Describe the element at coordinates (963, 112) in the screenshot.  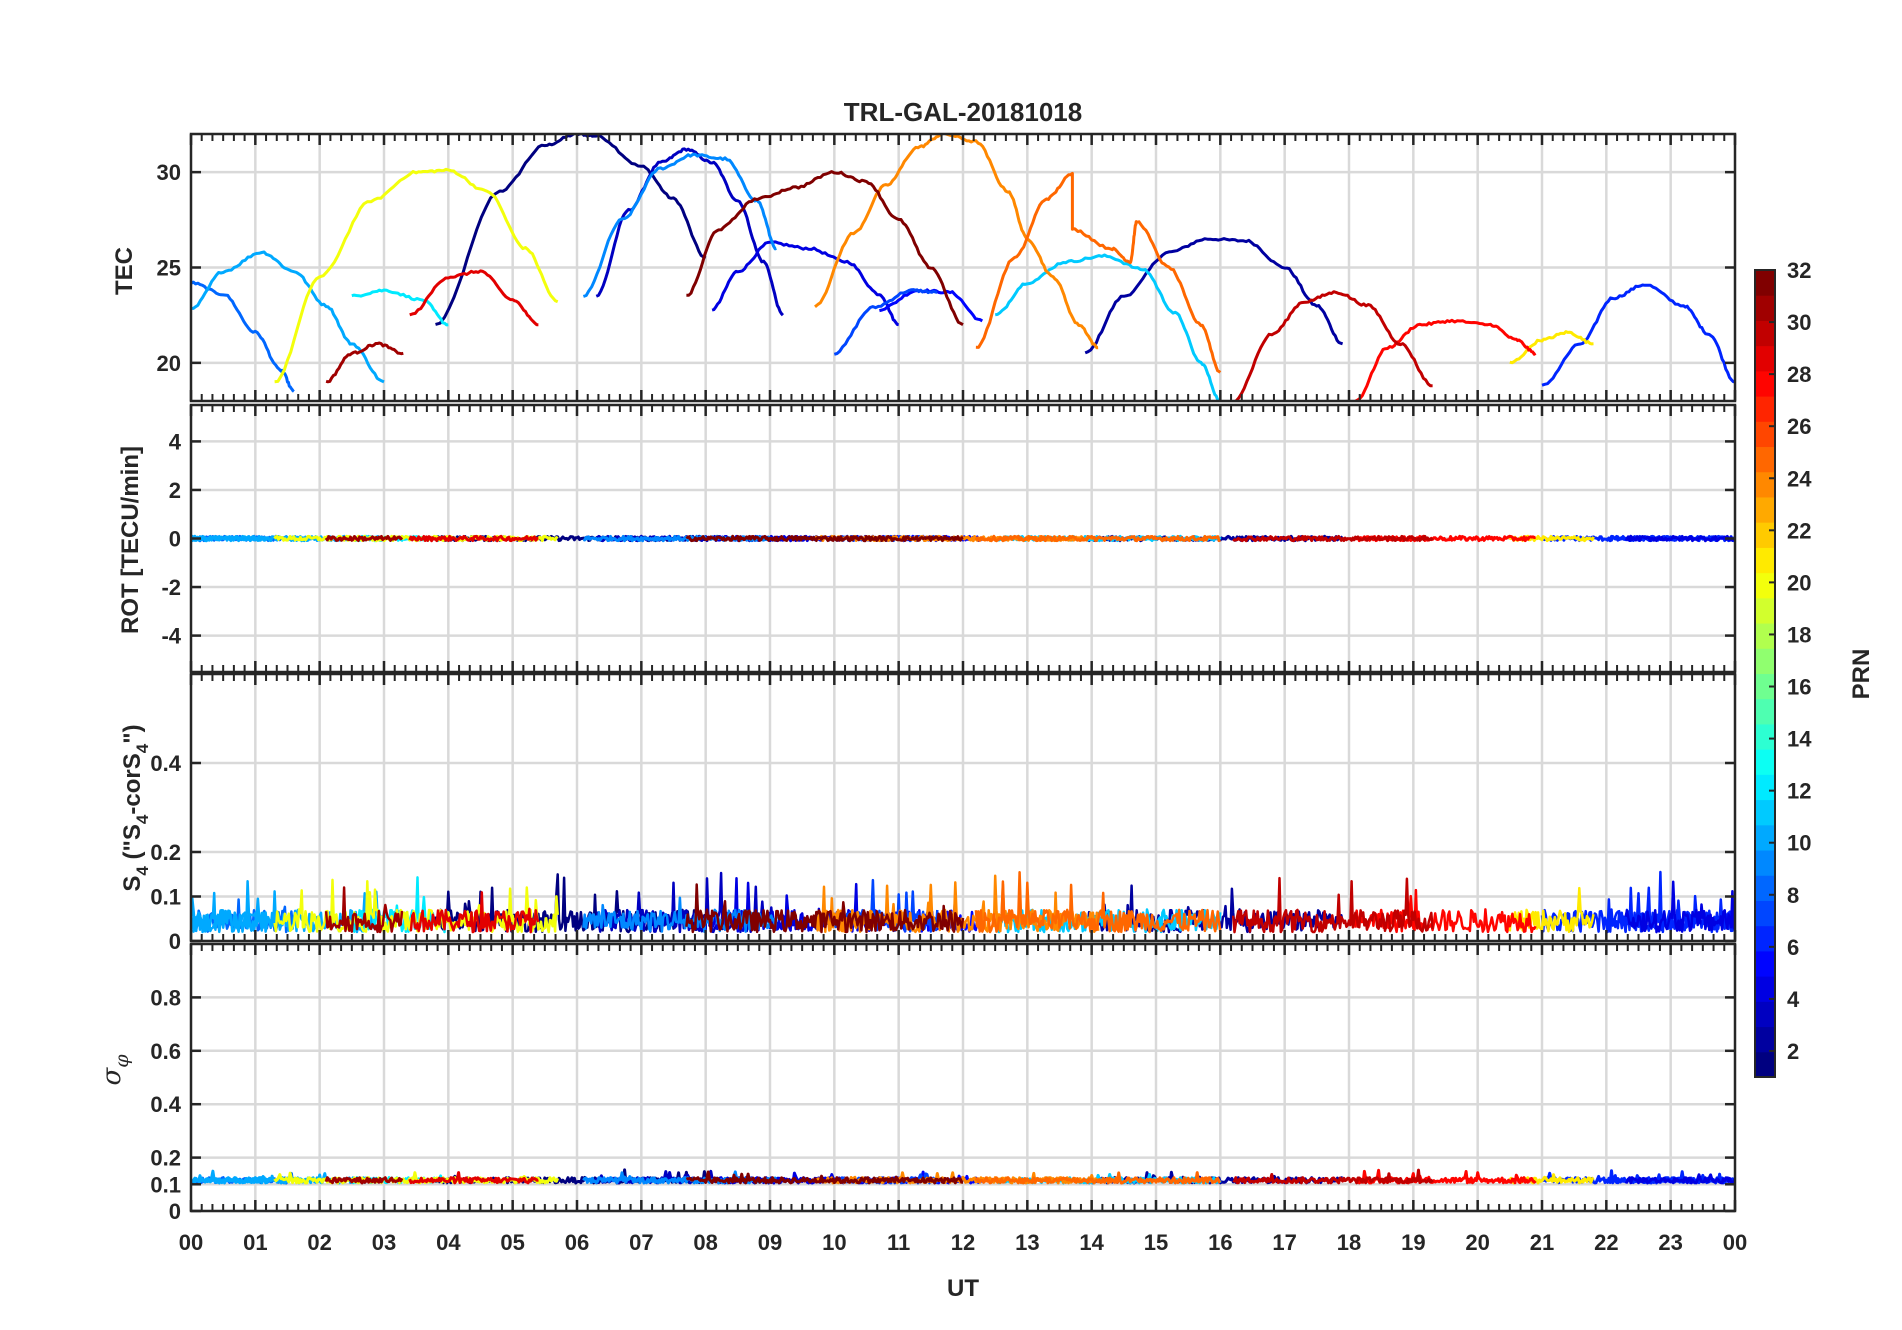
I see `chart-title: TRL-GAL-20181018` at that location.